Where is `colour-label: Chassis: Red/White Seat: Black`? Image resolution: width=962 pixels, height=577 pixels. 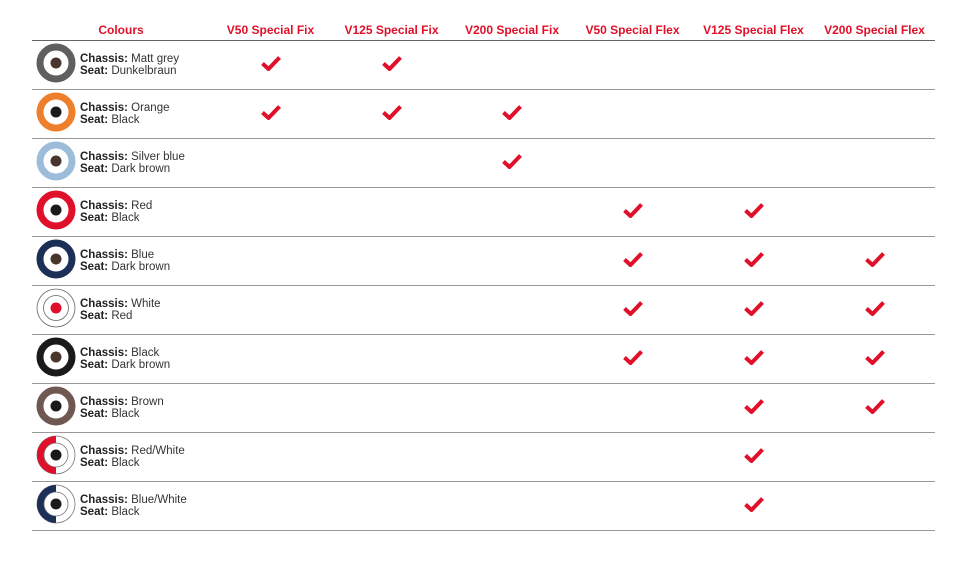
colour-label: Chassis: Red/White Seat: Black is located at coordinates (145, 457).